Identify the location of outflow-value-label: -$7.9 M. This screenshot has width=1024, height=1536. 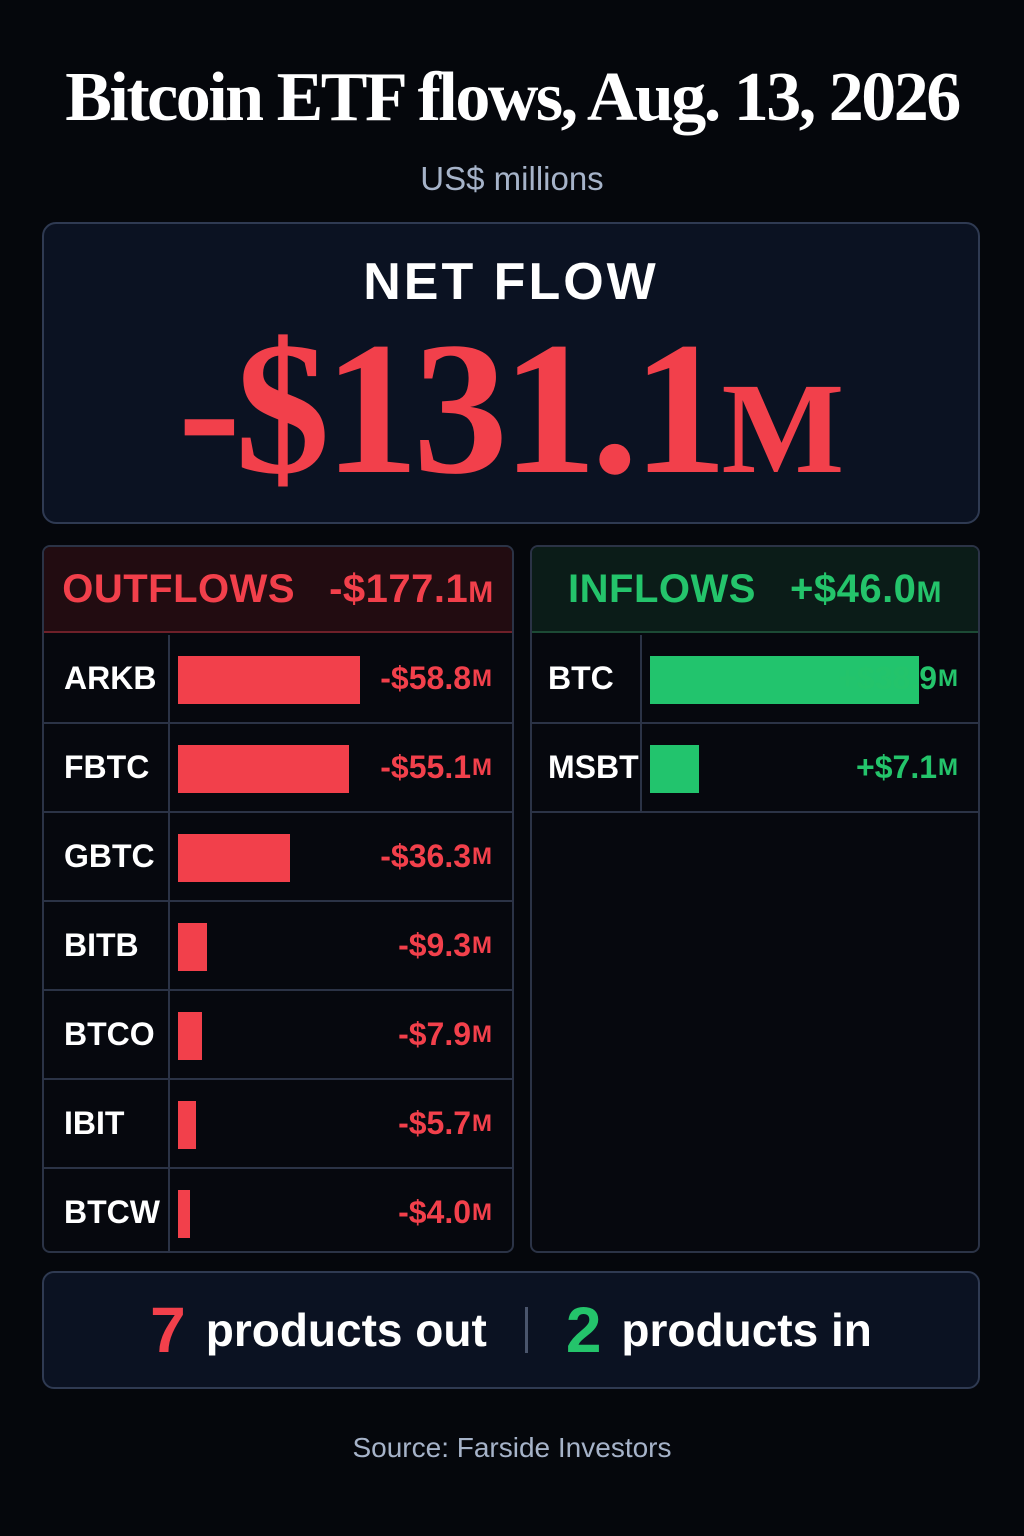
(445, 1034).